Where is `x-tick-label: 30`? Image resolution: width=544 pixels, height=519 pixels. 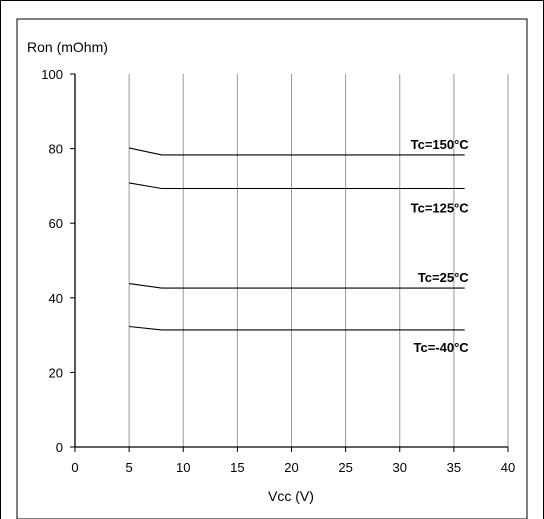
x-tick-label: 30 is located at coordinates (400, 467).